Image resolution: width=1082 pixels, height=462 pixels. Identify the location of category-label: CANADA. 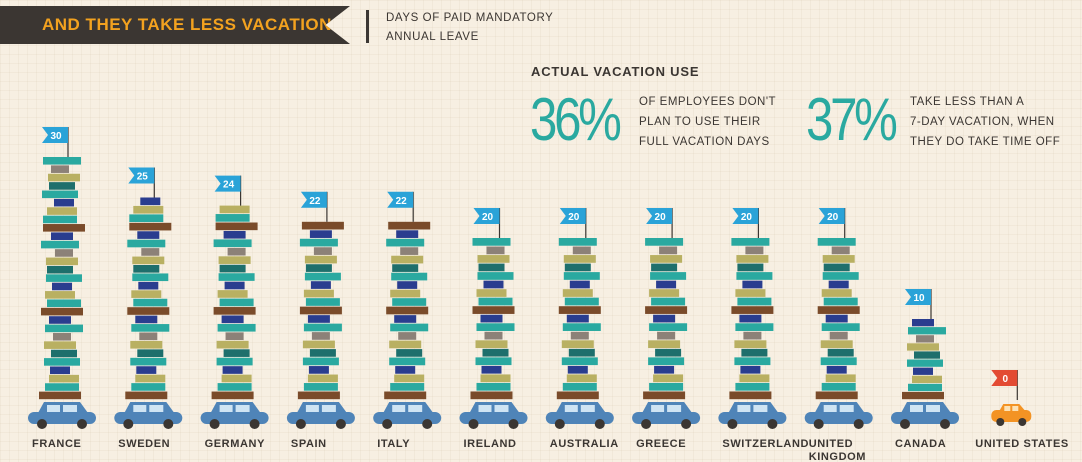
(920, 444).